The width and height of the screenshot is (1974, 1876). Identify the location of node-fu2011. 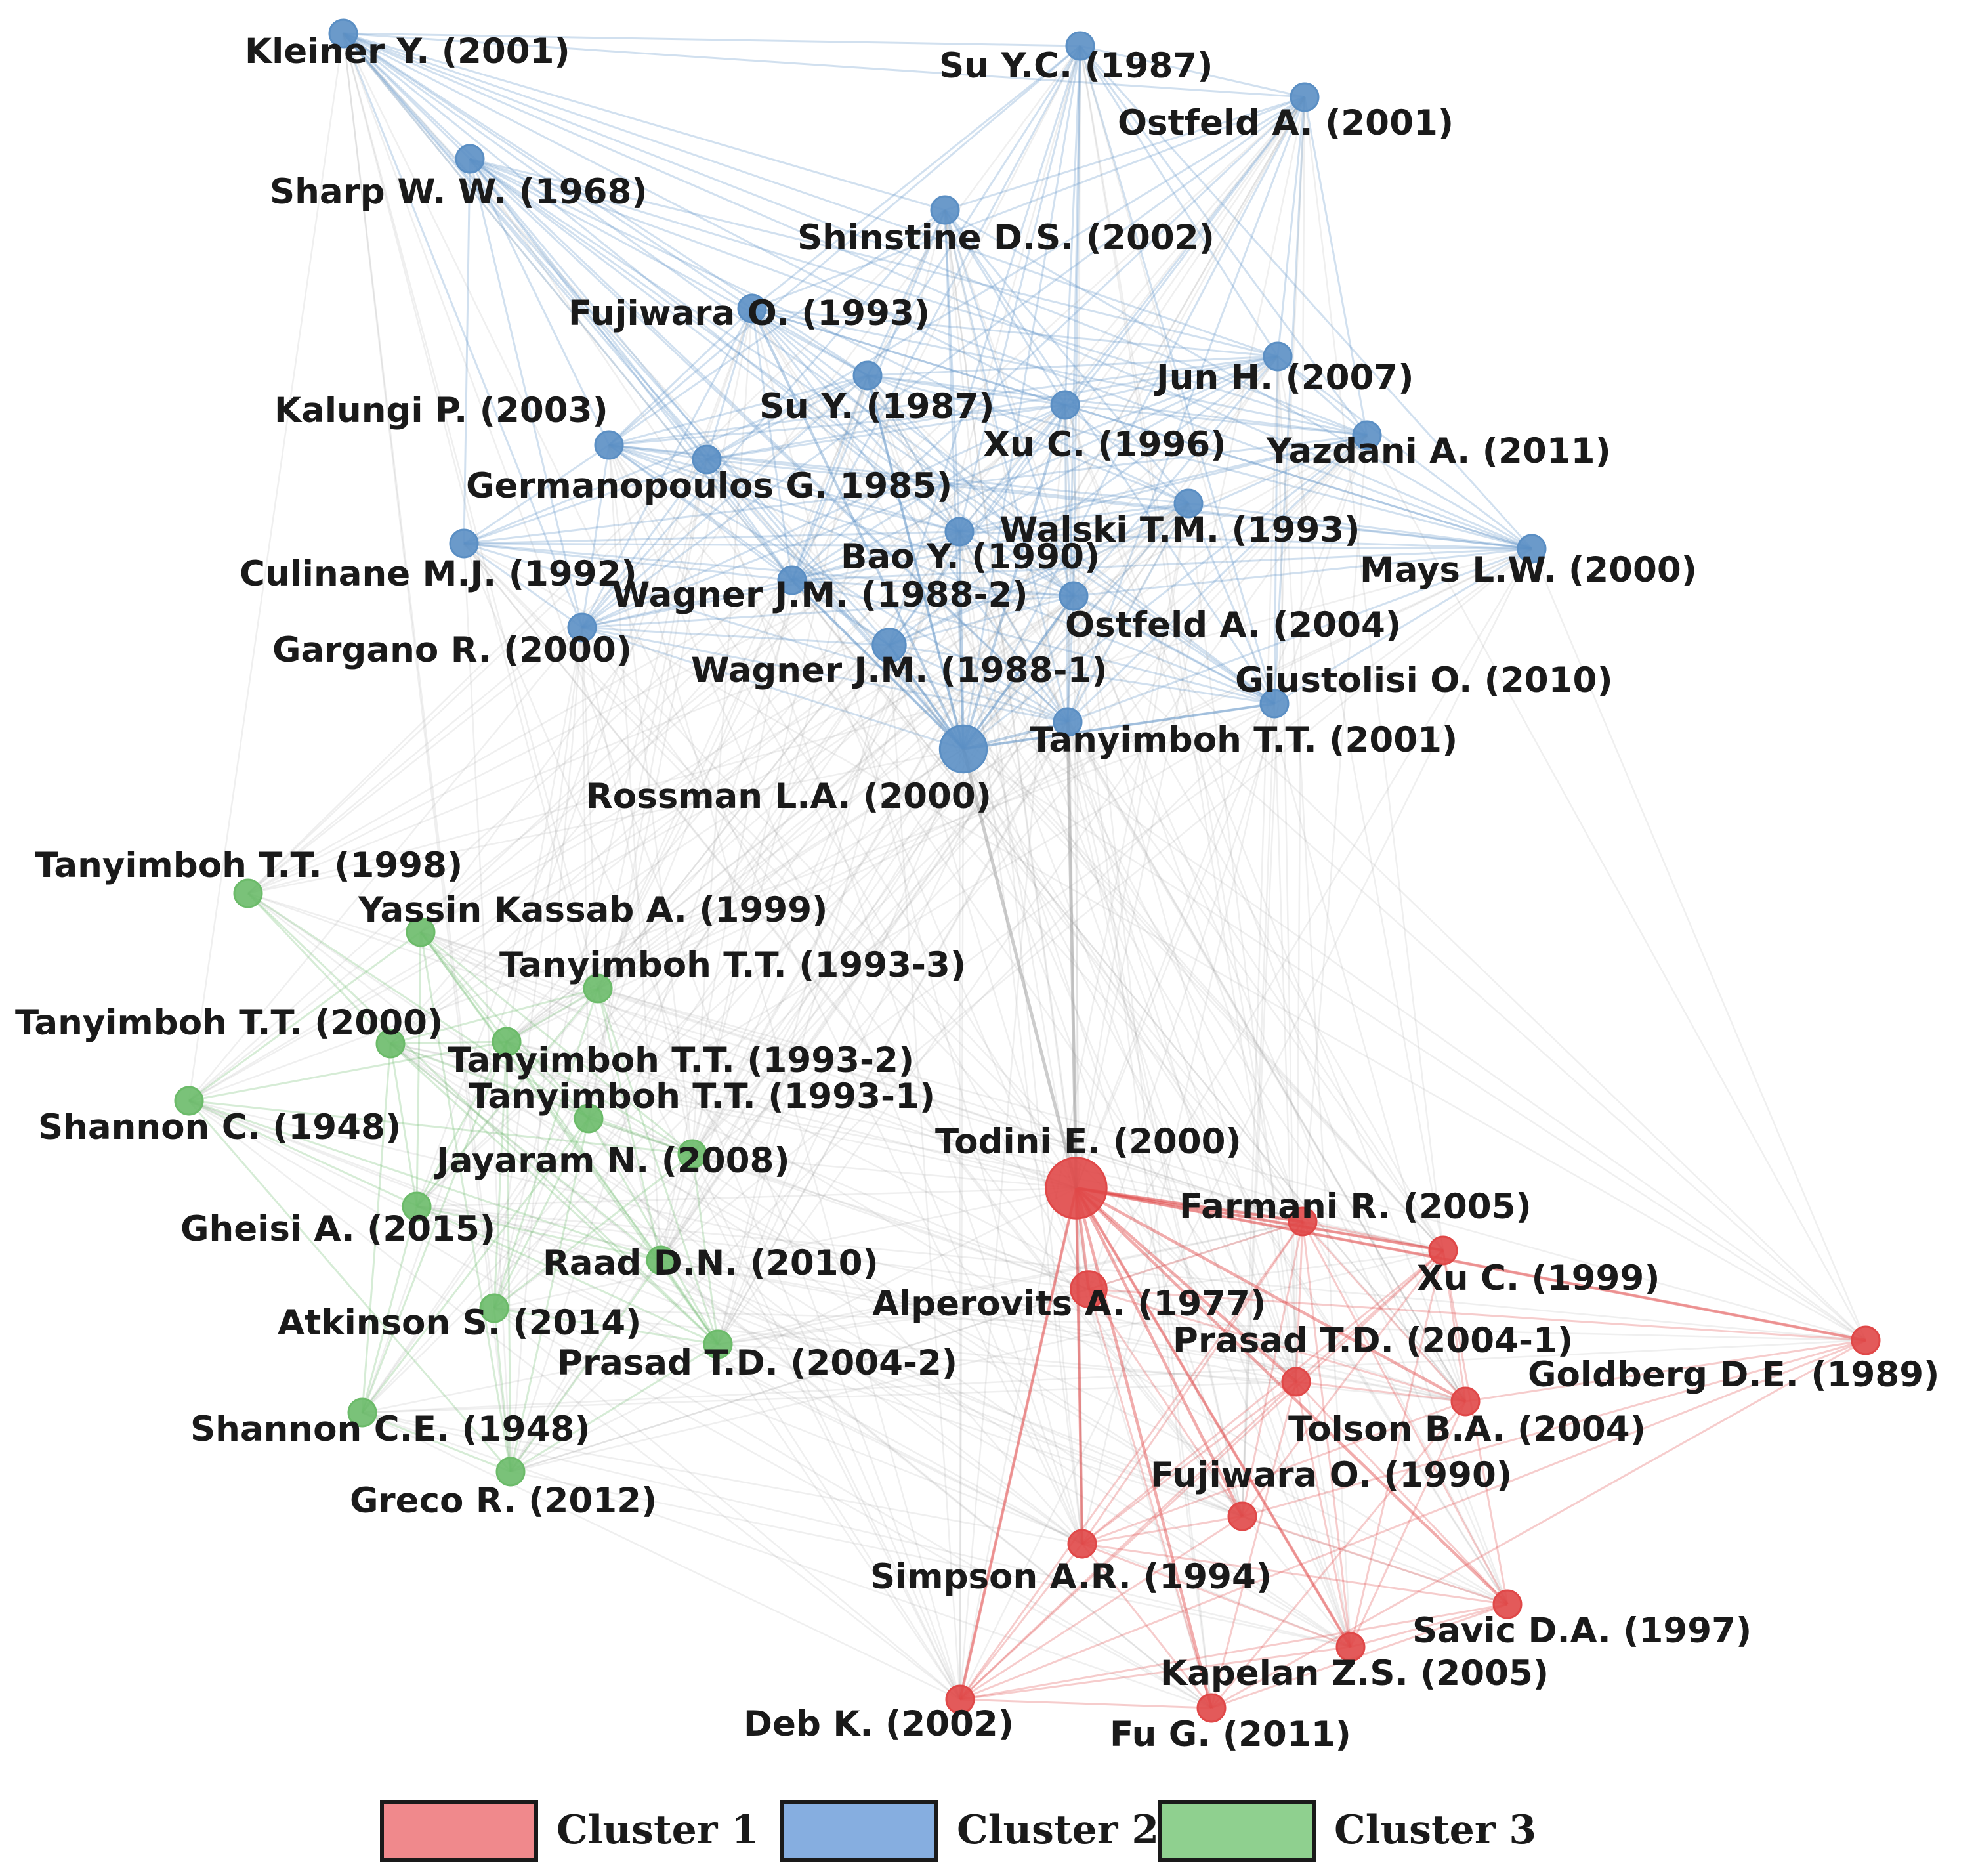
(1211, 1708).